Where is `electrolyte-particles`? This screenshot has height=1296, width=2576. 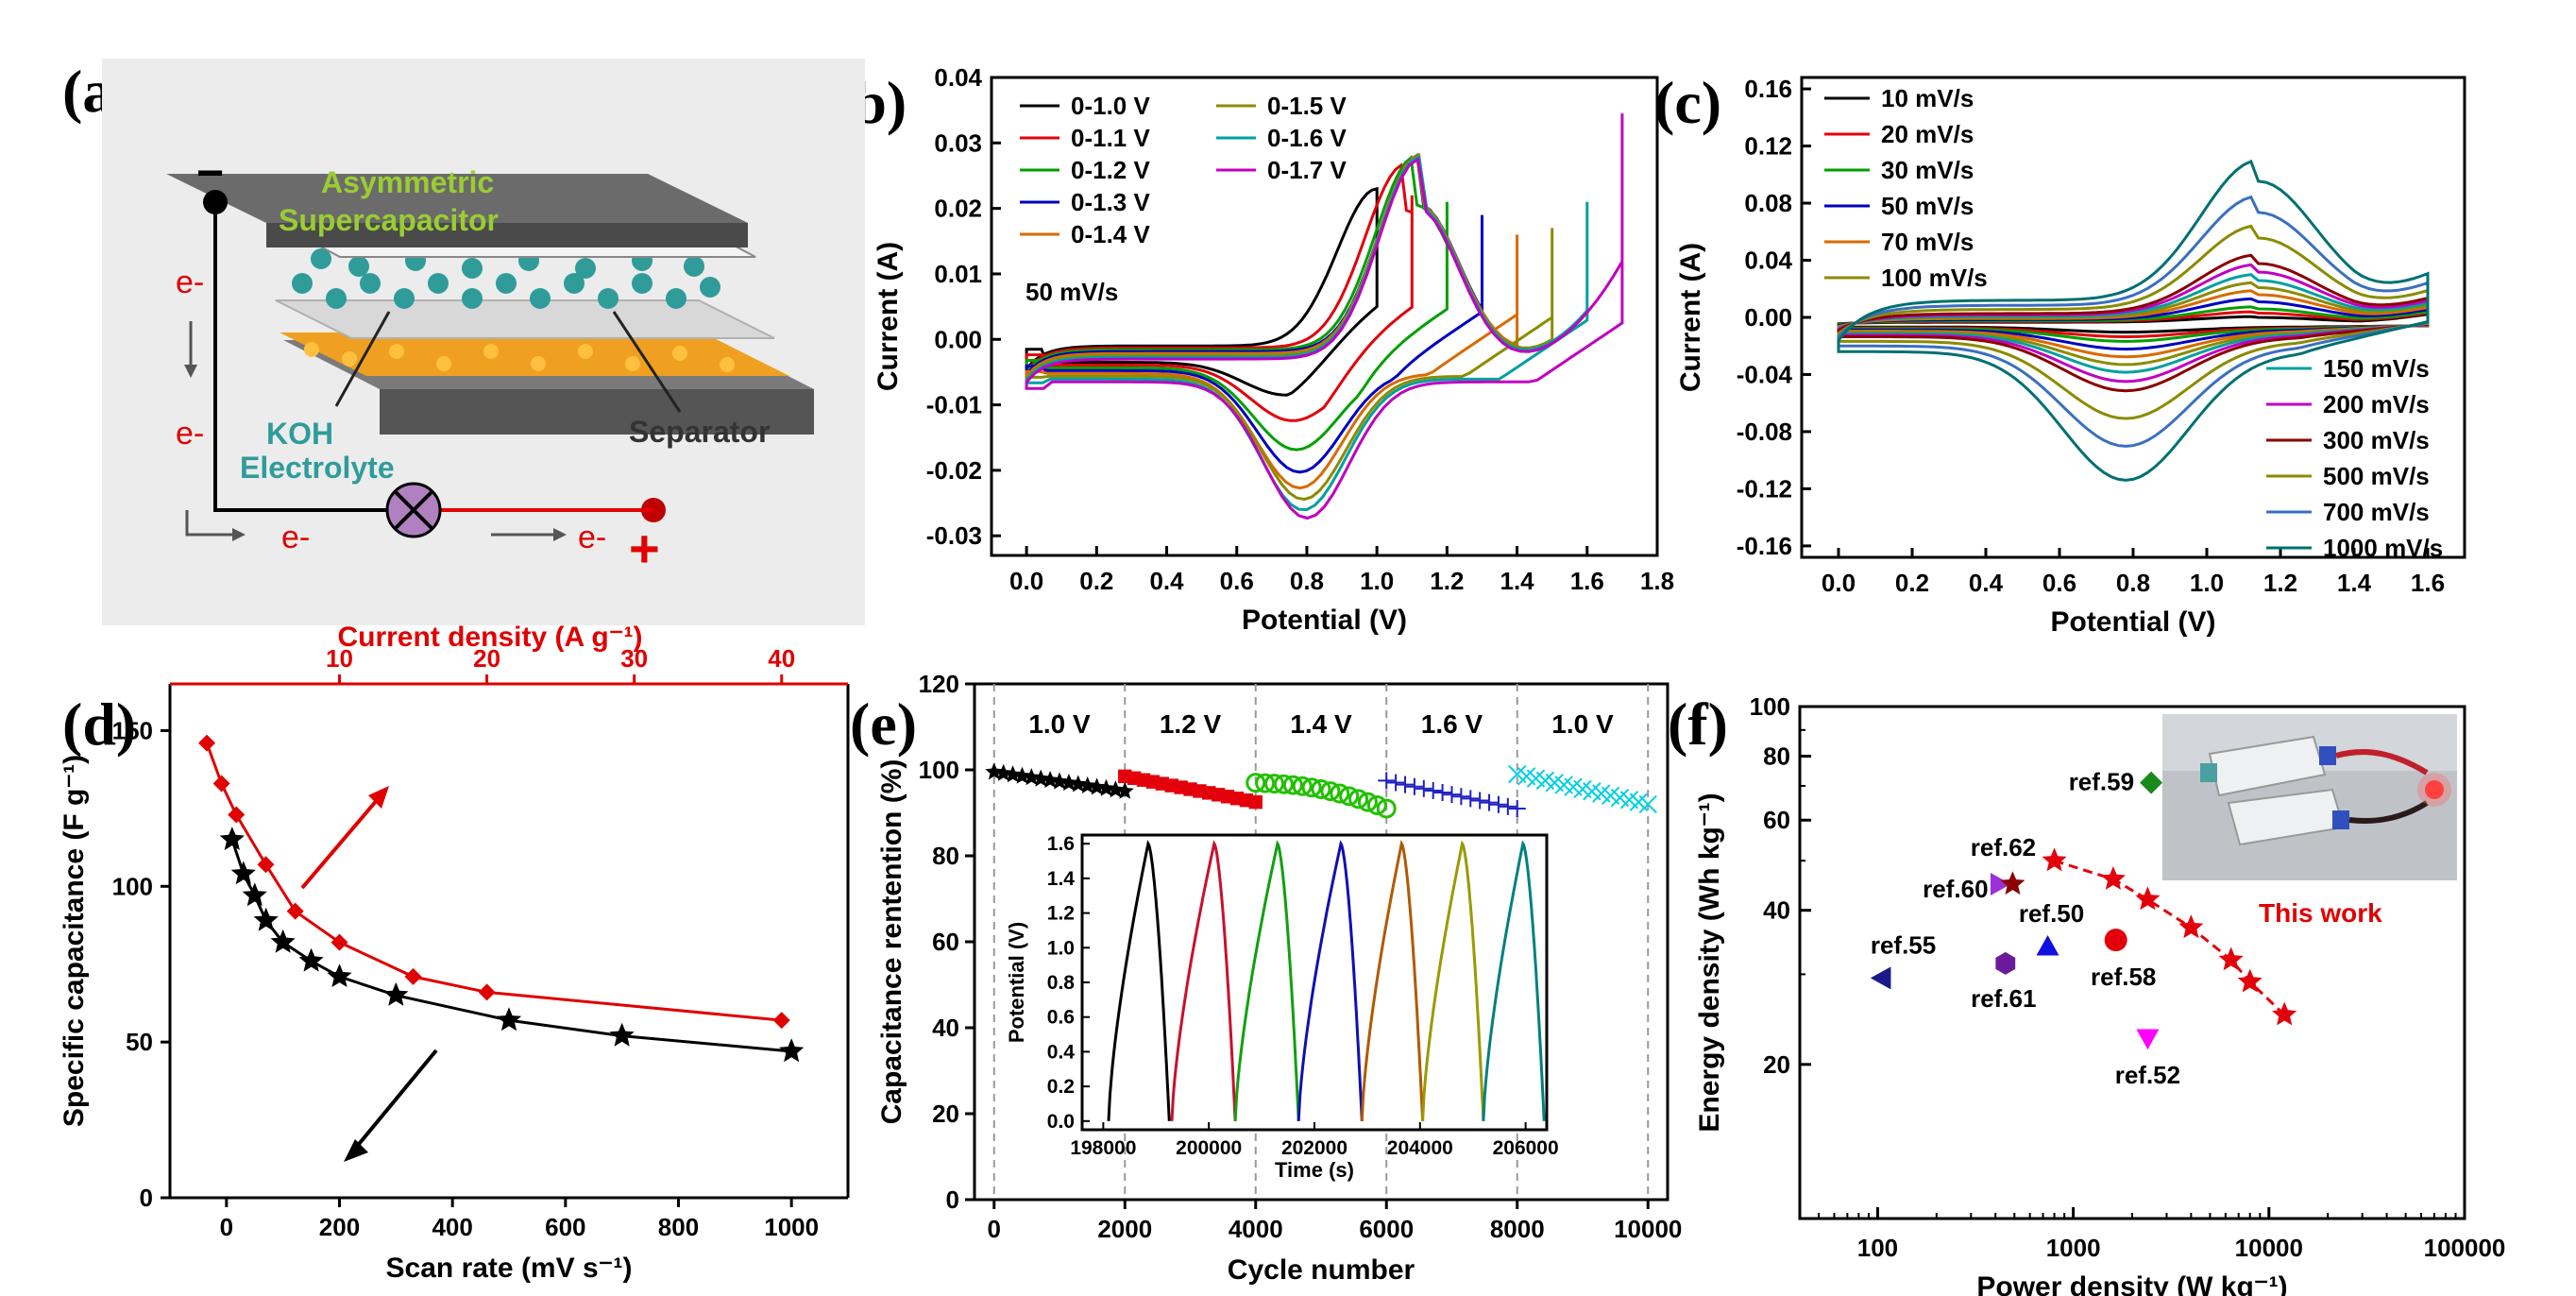
electrolyte-particles is located at coordinates (506, 278).